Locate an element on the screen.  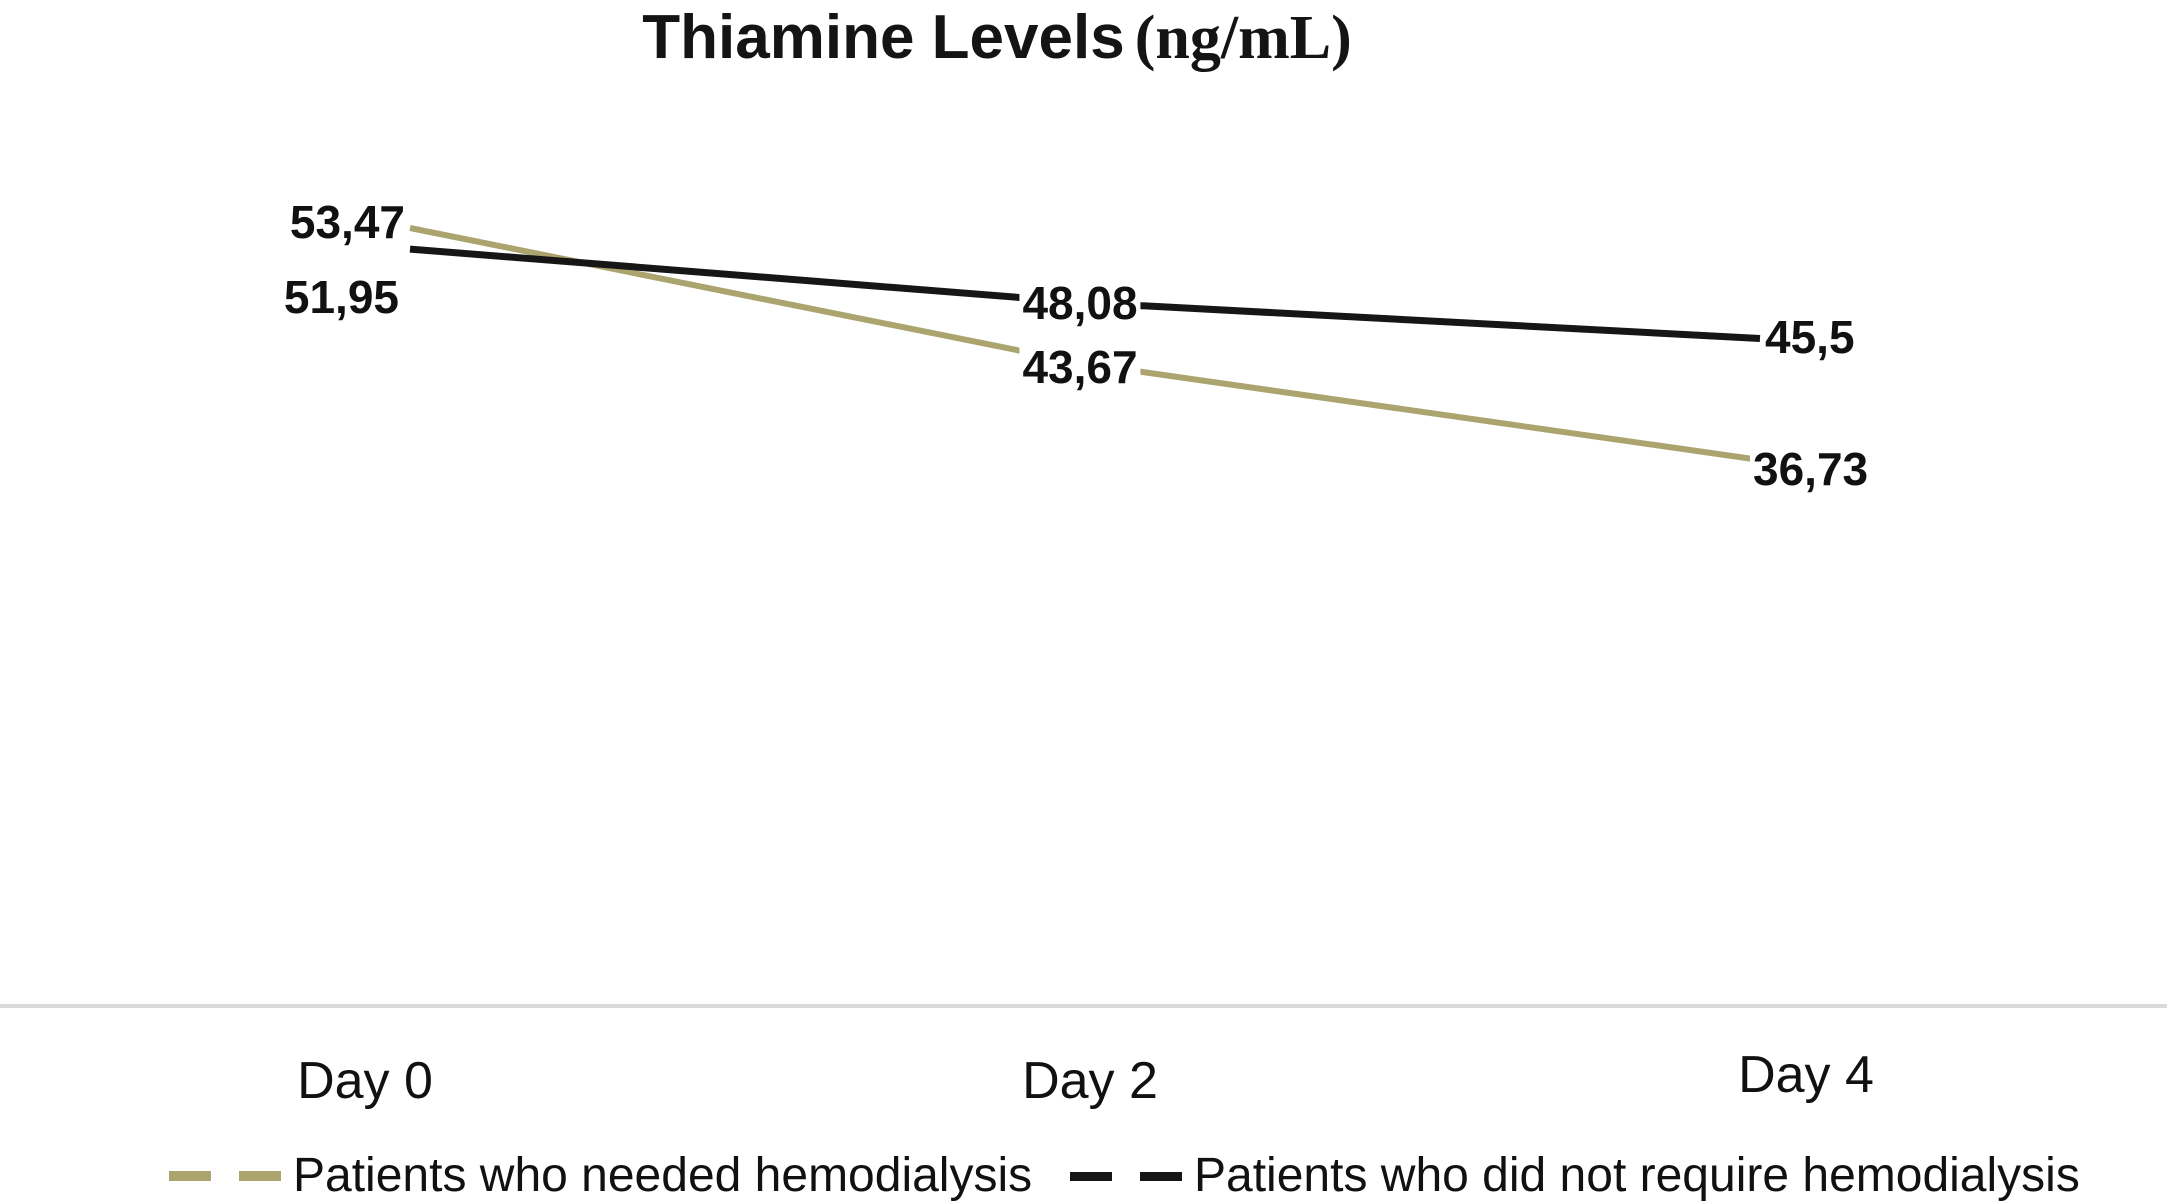
data-label-series0-day-0: 53,47 is located at coordinates (347, 222).